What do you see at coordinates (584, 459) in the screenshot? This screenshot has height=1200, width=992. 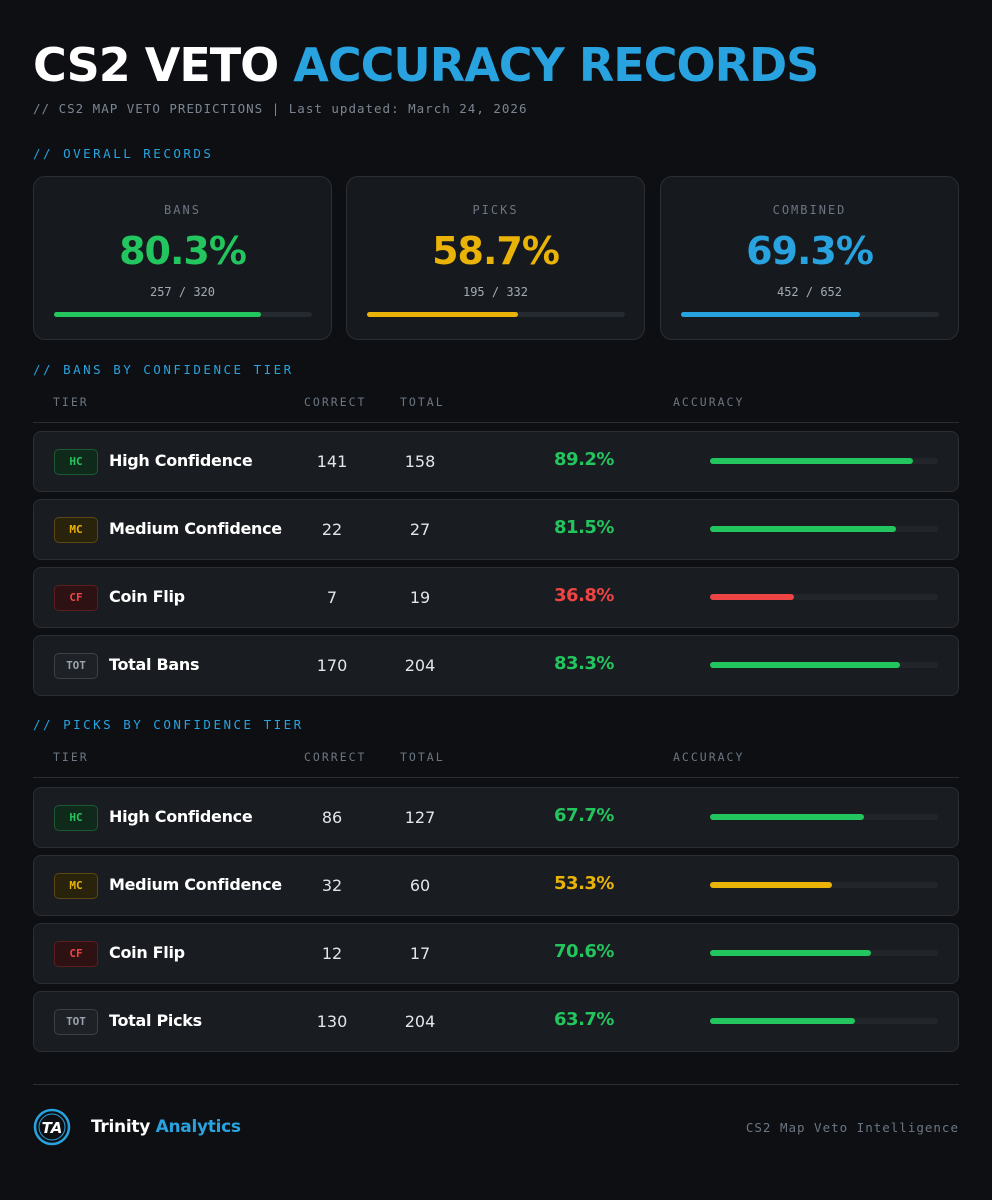 I see `accuracy-value: 89.2%` at bounding box center [584, 459].